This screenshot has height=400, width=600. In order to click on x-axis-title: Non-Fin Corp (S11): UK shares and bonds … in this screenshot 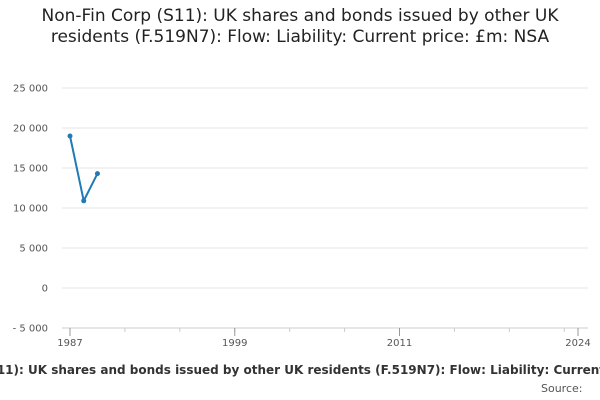, I will do `click(300, 370)`.